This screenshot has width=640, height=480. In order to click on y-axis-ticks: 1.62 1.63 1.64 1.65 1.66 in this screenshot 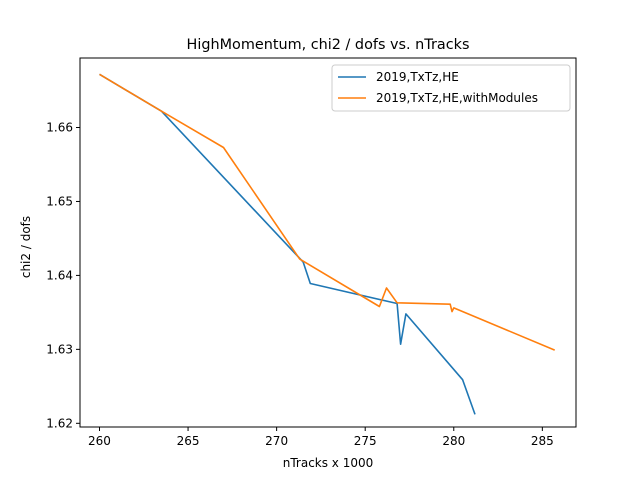, I will do `click(63, 275)`.